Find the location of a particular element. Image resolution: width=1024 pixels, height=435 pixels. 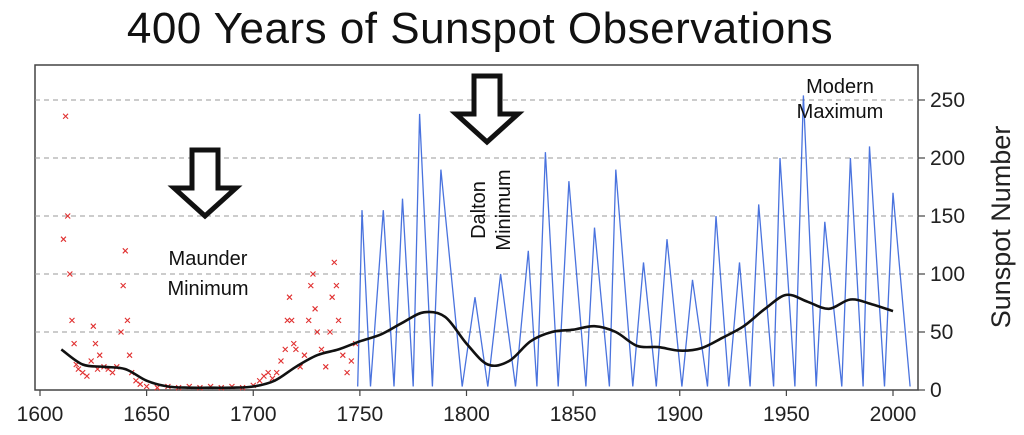

x-tick-label: 1800 is located at coordinates (466, 414).